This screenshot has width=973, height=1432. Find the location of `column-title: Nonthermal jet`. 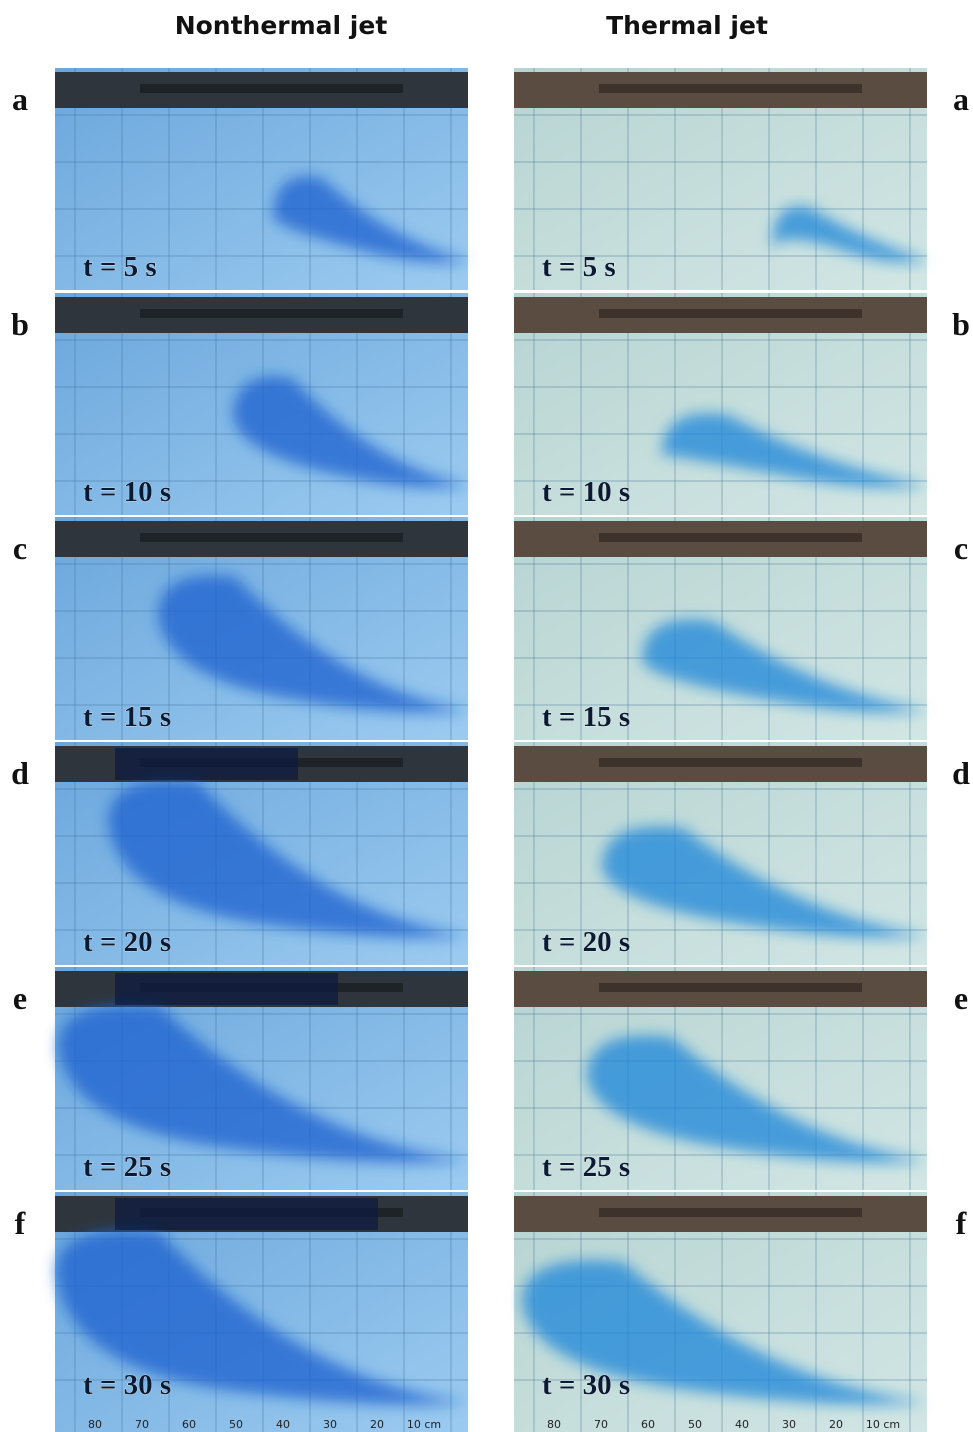

column-title: Nonthermal jet is located at coordinates (281, 25).